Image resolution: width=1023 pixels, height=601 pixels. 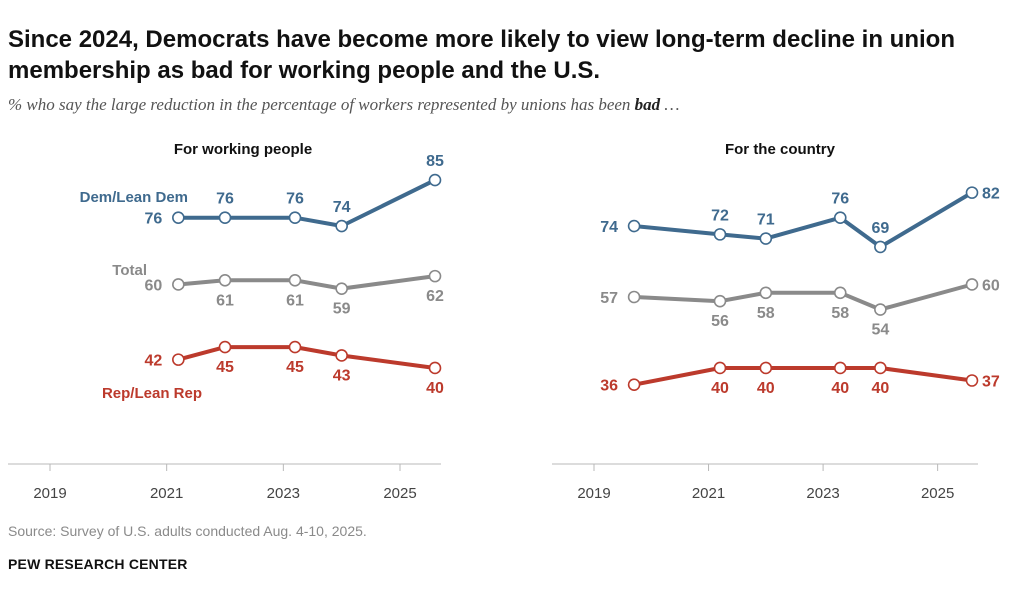 What do you see at coordinates (780, 149) in the screenshot?
I see `panel-title-2: For the country` at bounding box center [780, 149].